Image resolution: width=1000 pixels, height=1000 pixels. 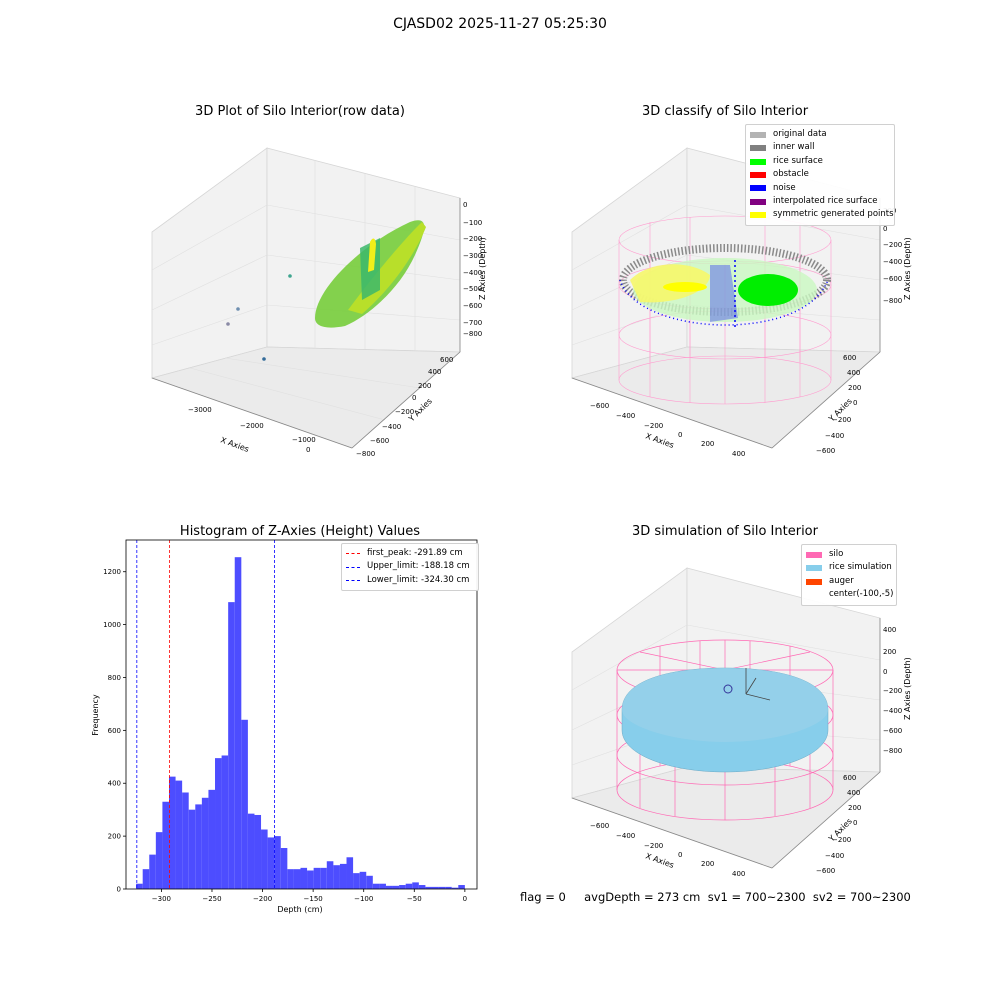 I want to click on histogram-xtick-label: −300, so click(x=161, y=899).